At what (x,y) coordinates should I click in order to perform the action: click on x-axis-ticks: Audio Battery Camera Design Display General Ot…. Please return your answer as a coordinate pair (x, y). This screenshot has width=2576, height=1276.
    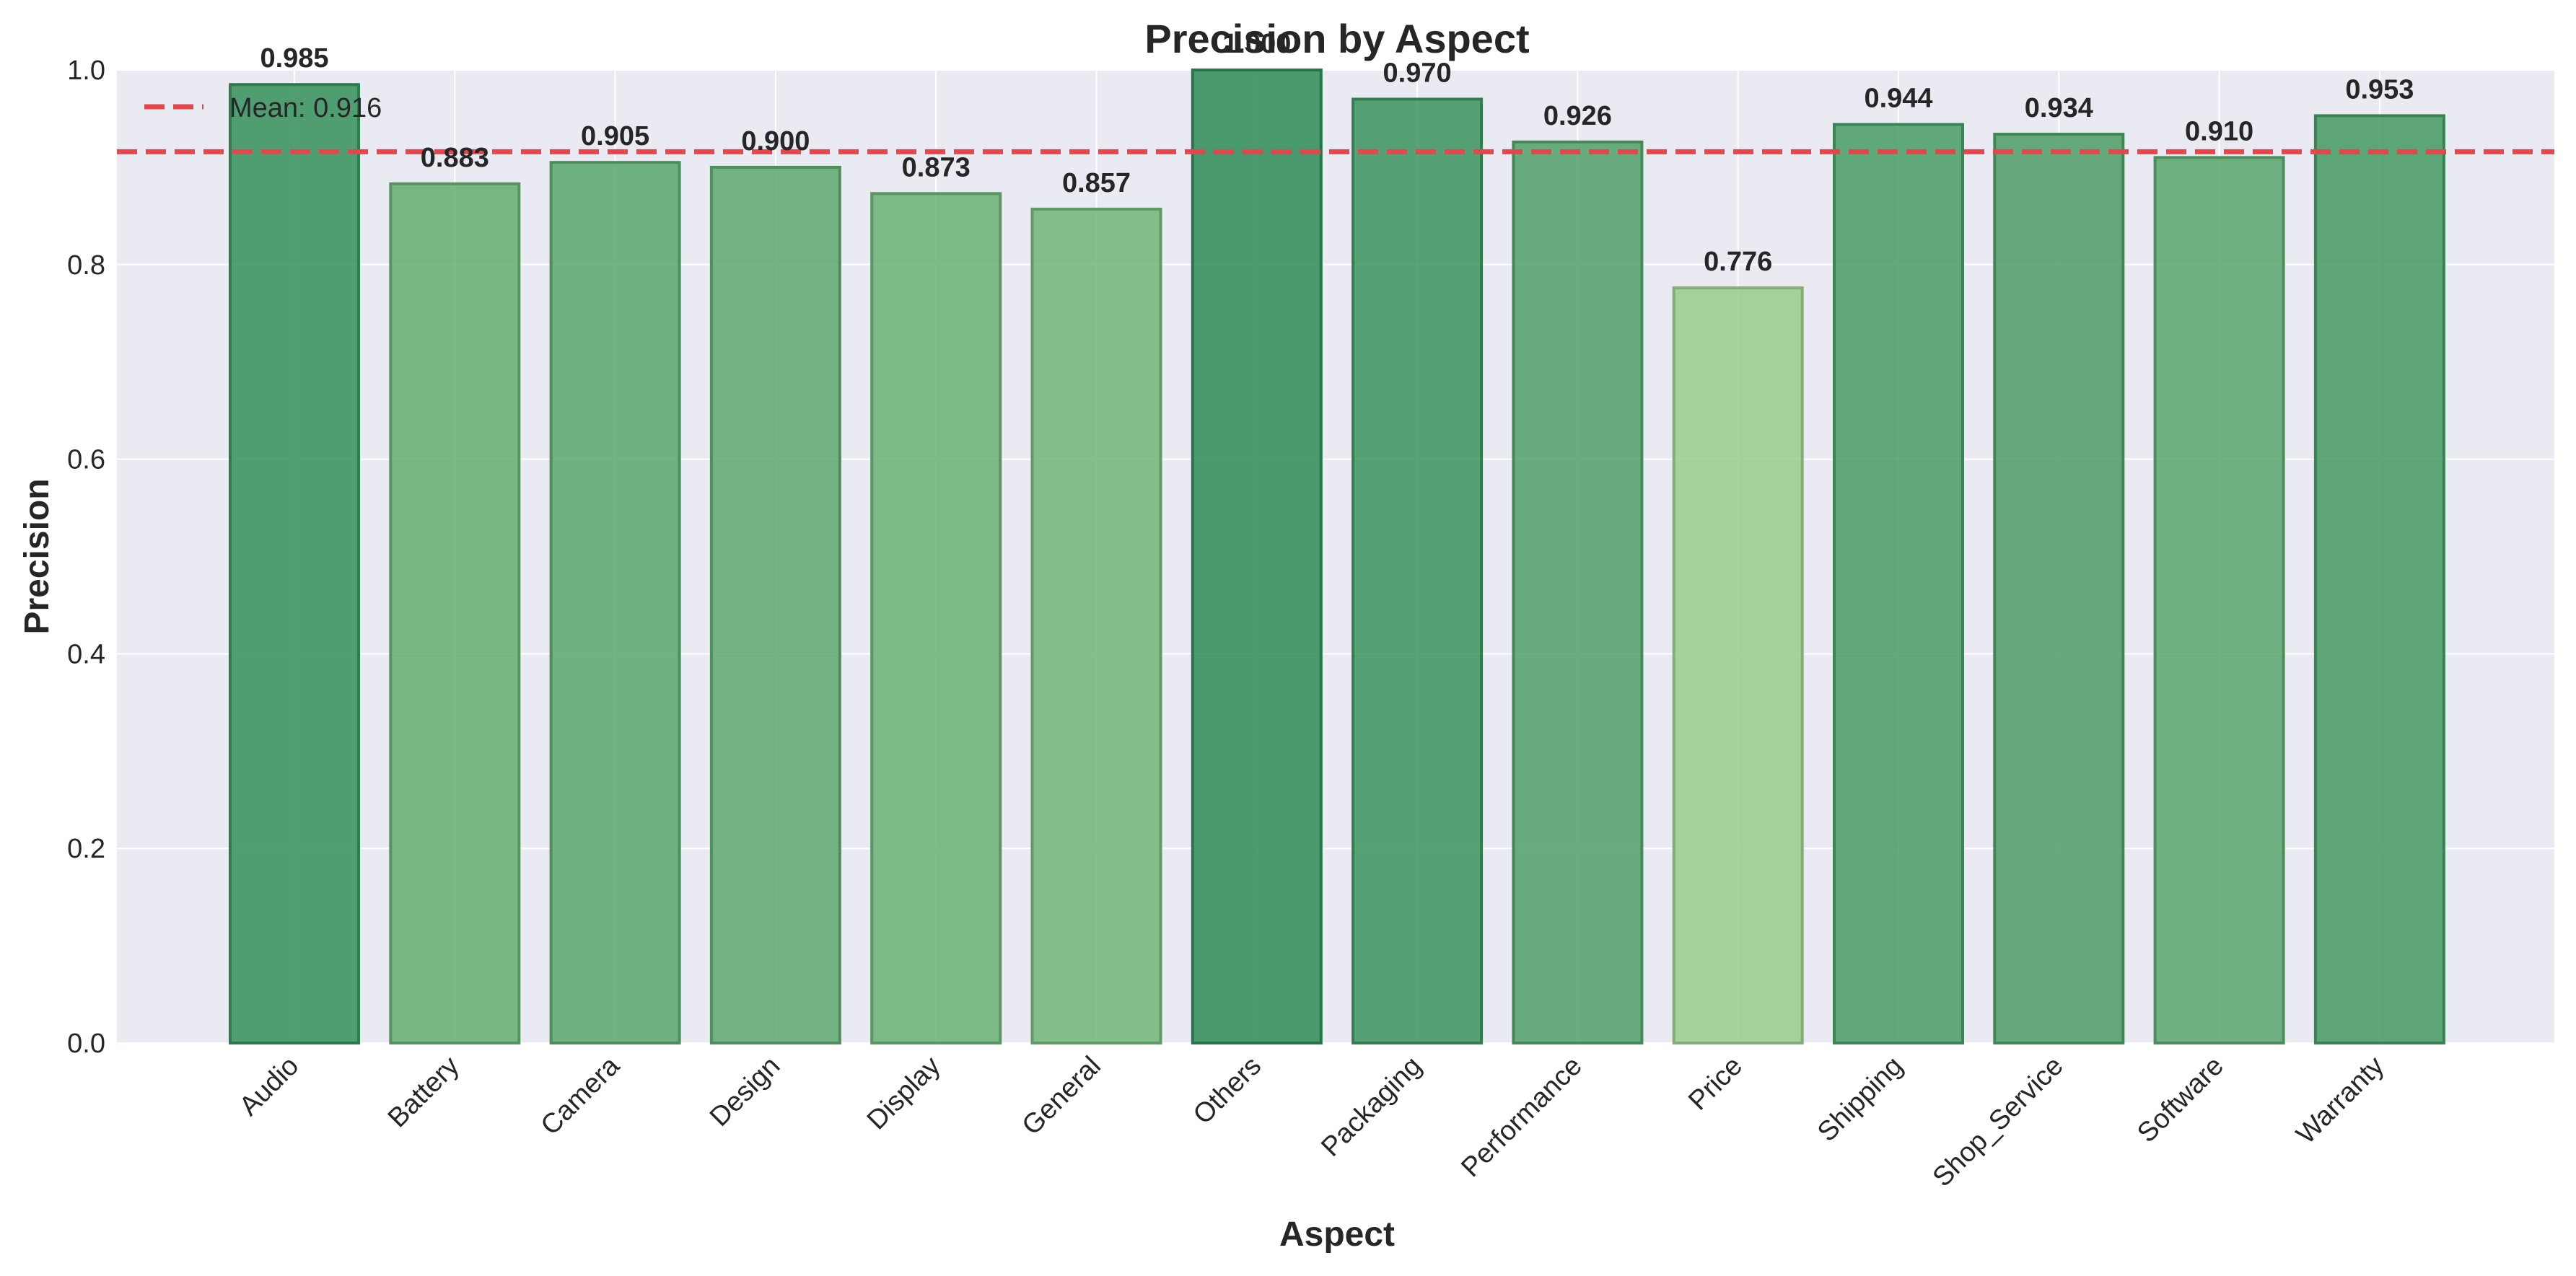
    Looking at the image, I should click on (1312, 1121).